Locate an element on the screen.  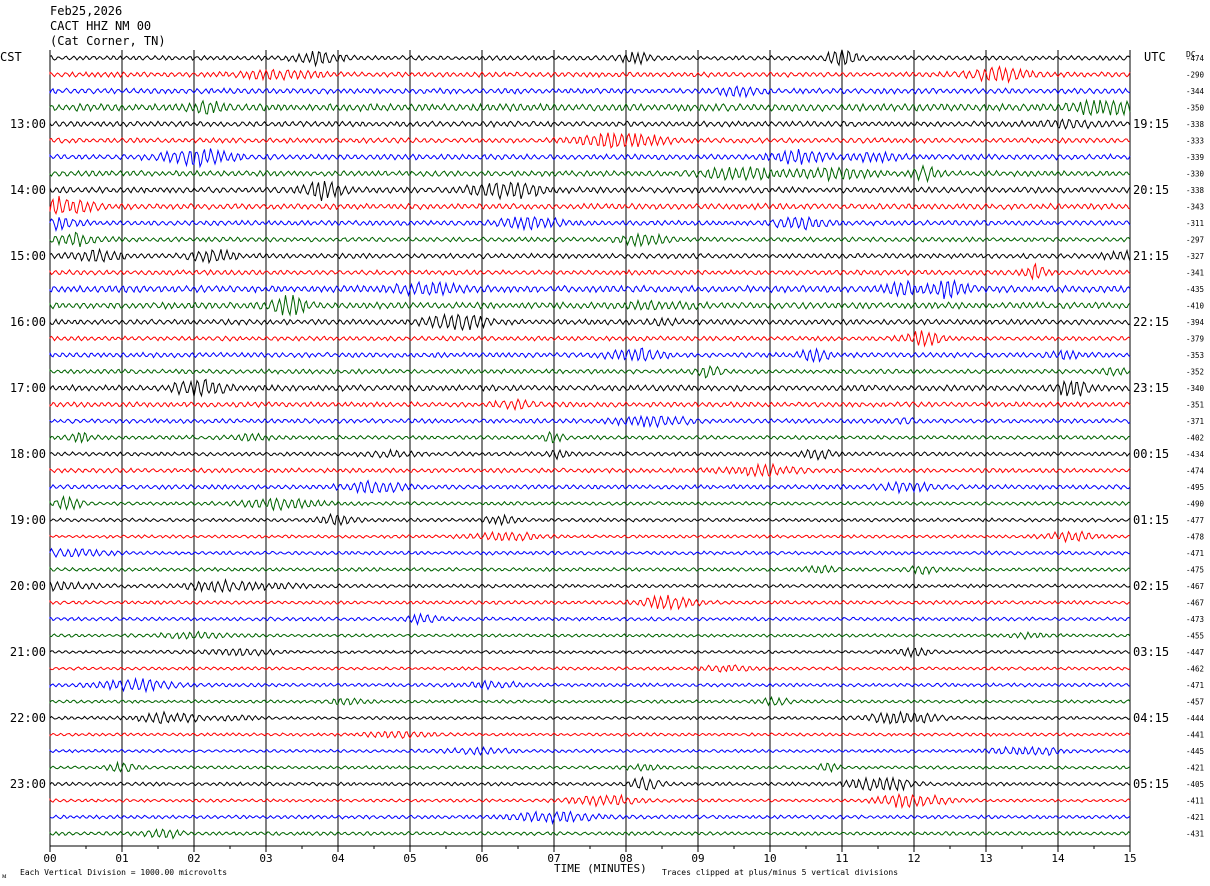
dc-offset-label: -353 is located at coordinates (1195, 355).